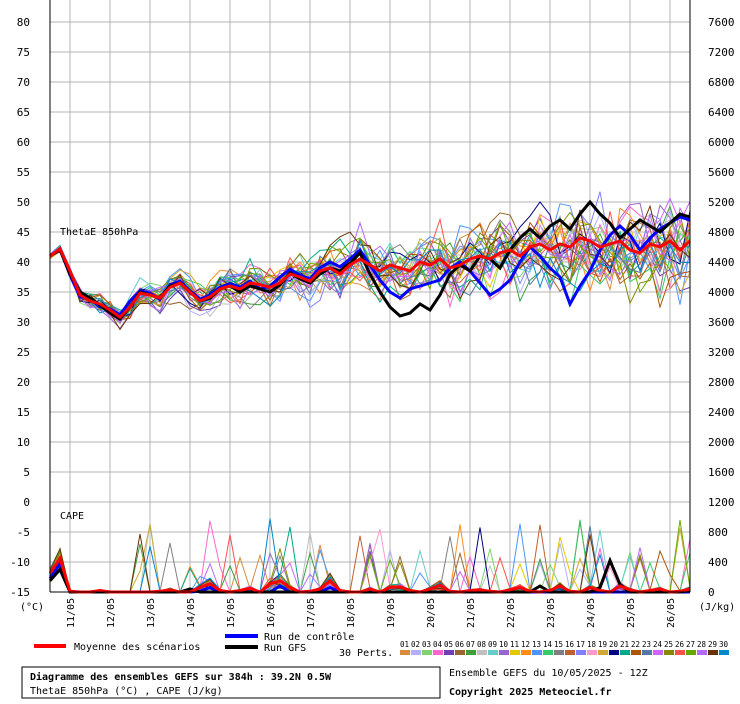  What do you see at coordinates (671, 613) in the screenshot?
I see `x-tick-label: 26/05` at bounding box center [671, 613].